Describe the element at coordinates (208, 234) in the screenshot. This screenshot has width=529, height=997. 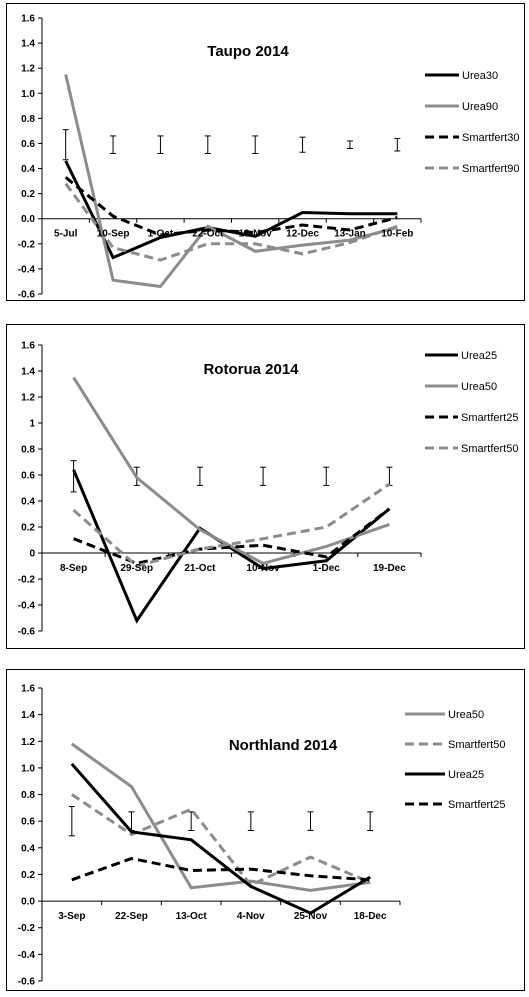
I see `x-tick-label: 22-Oct` at that location.